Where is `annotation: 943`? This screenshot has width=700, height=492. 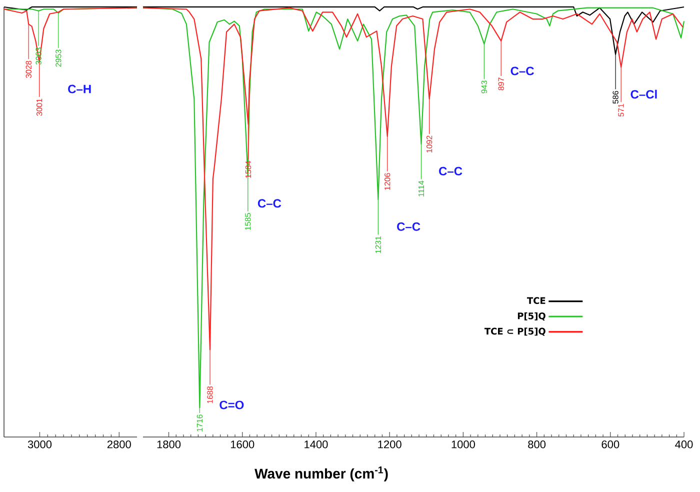
annotation: 943 is located at coordinates (484, 87).